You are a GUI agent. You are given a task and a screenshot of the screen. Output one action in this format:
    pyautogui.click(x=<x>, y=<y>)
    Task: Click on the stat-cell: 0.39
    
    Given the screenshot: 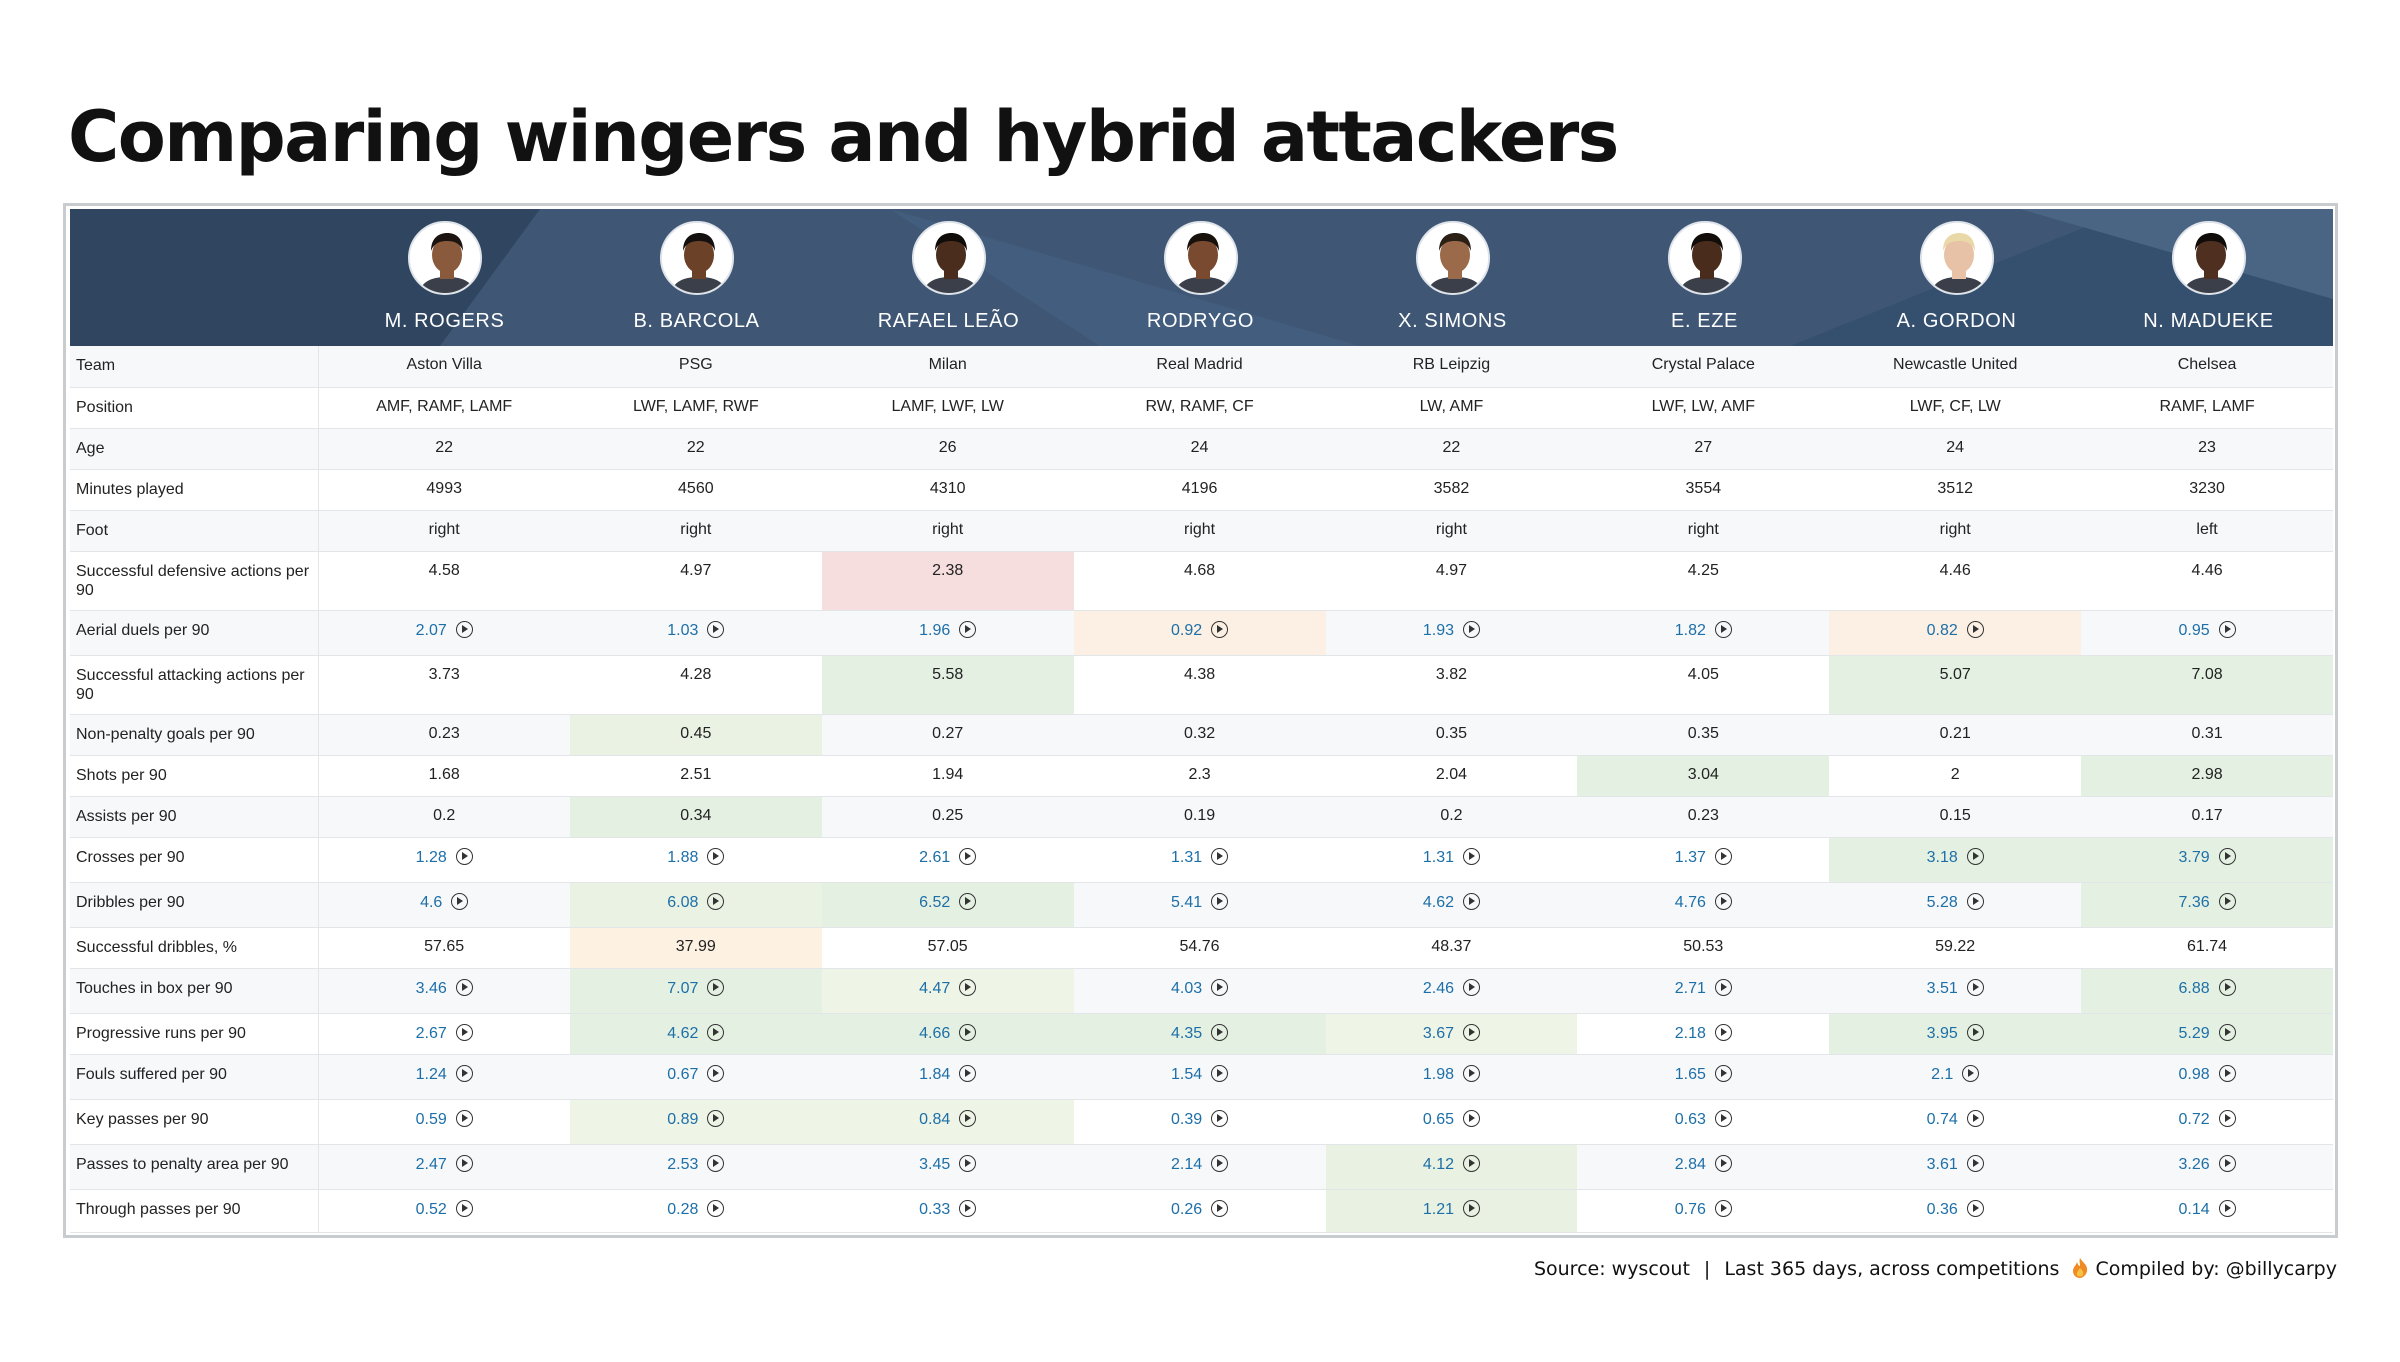 What is the action you would take?
    pyautogui.click(x=1199, y=1122)
    